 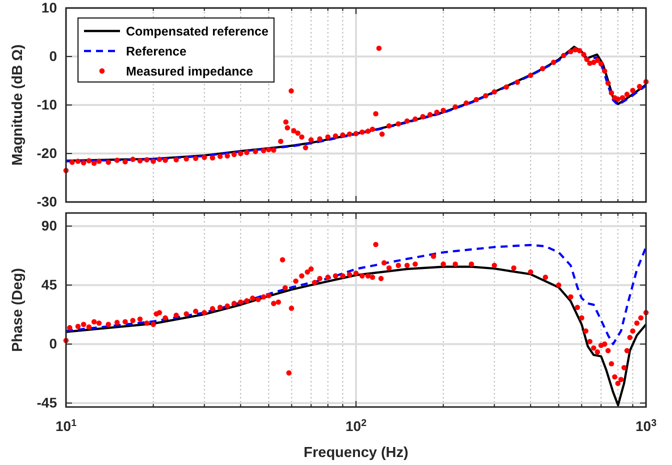 I want to click on y-tick-label: 45, so click(x=49, y=284).